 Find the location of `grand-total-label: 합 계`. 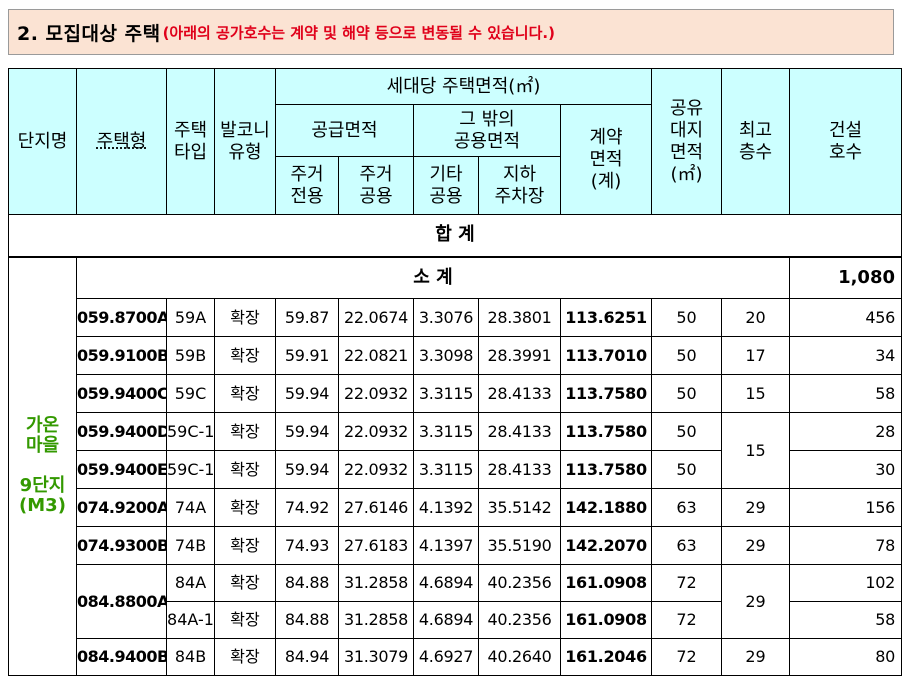

grand-total-label: 합 계 is located at coordinates (455, 236).